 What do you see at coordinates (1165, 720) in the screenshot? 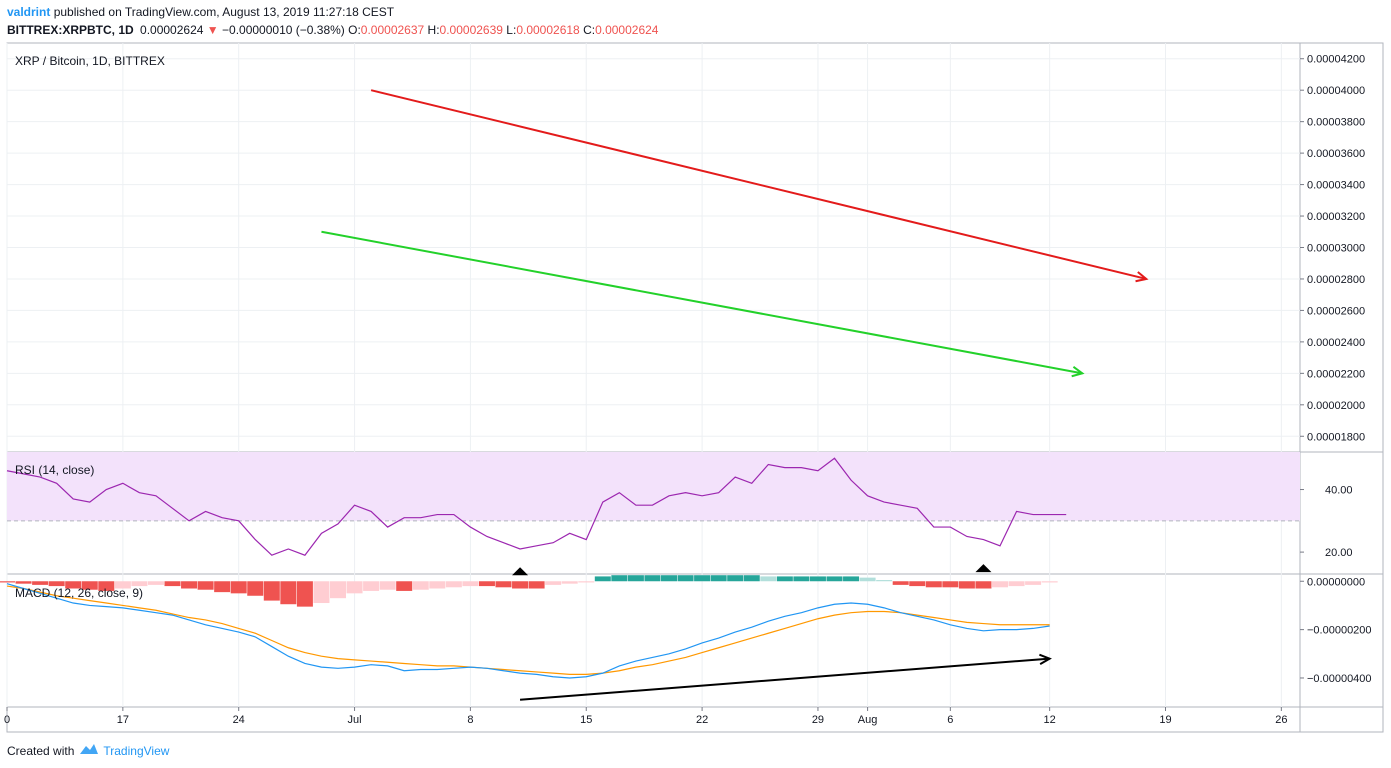
I see `time-axis-label: 19` at bounding box center [1165, 720].